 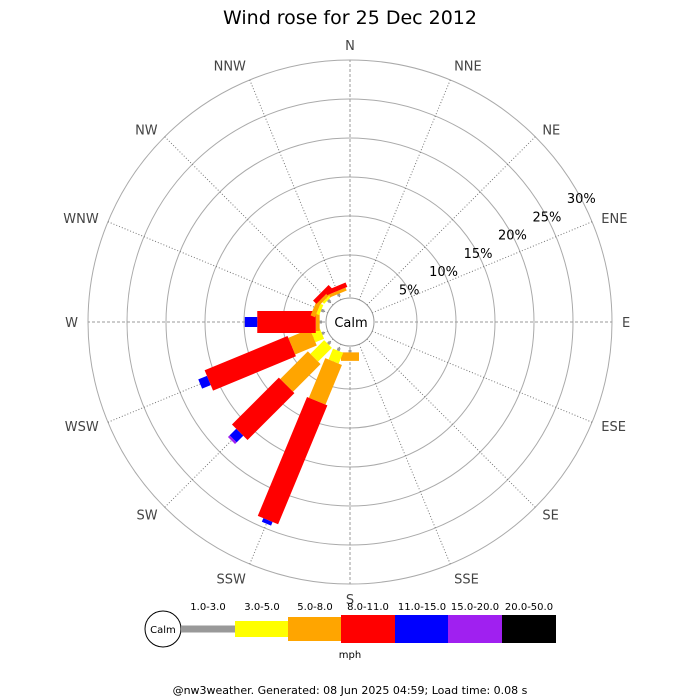 What do you see at coordinates (551, 131) in the screenshot?
I see `direction-label-ne: NE` at bounding box center [551, 131].